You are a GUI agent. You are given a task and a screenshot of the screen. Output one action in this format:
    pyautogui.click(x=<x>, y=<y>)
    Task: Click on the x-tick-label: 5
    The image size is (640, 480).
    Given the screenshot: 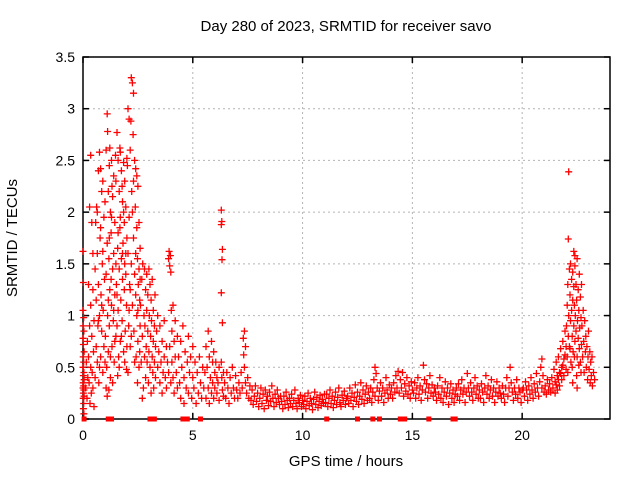 What is the action you would take?
    pyautogui.click(x=193, y=435)
    